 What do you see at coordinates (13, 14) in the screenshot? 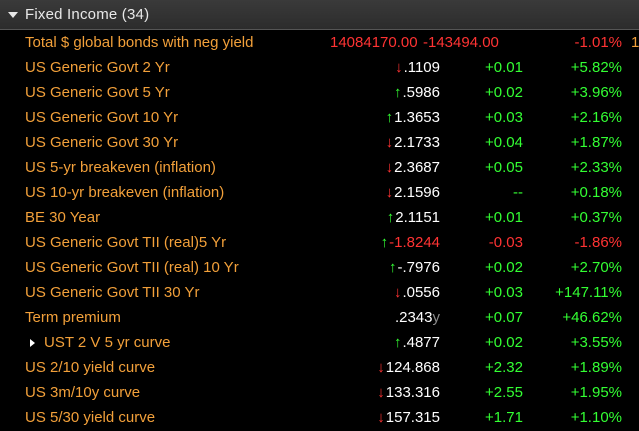
I see `collapse-triangle-icon` at bounding box center [13, 14].